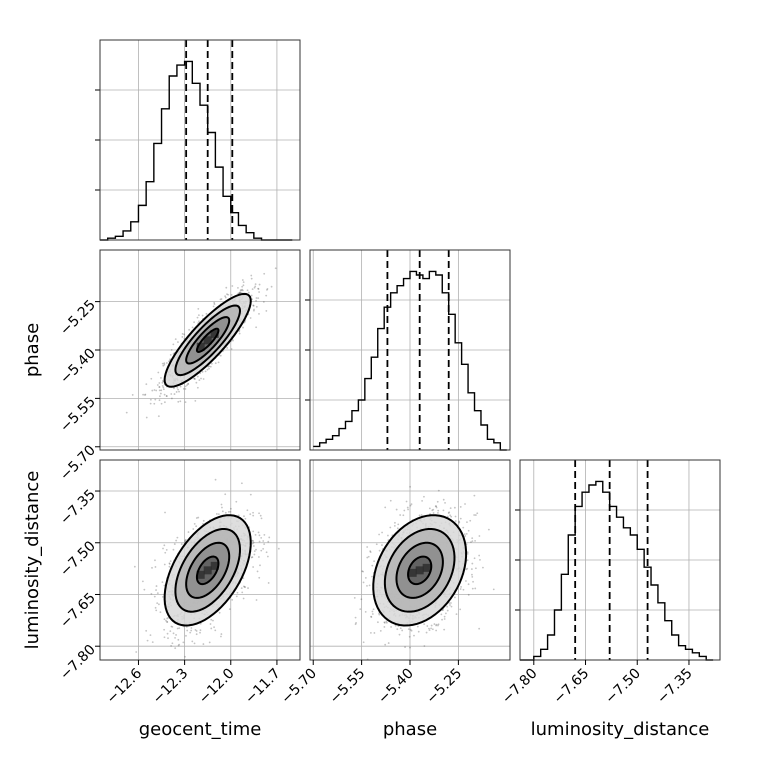 The height and width of the screenshot is (760, 760). I want to click on y-tick-label: −5.40, so click(78, 367).